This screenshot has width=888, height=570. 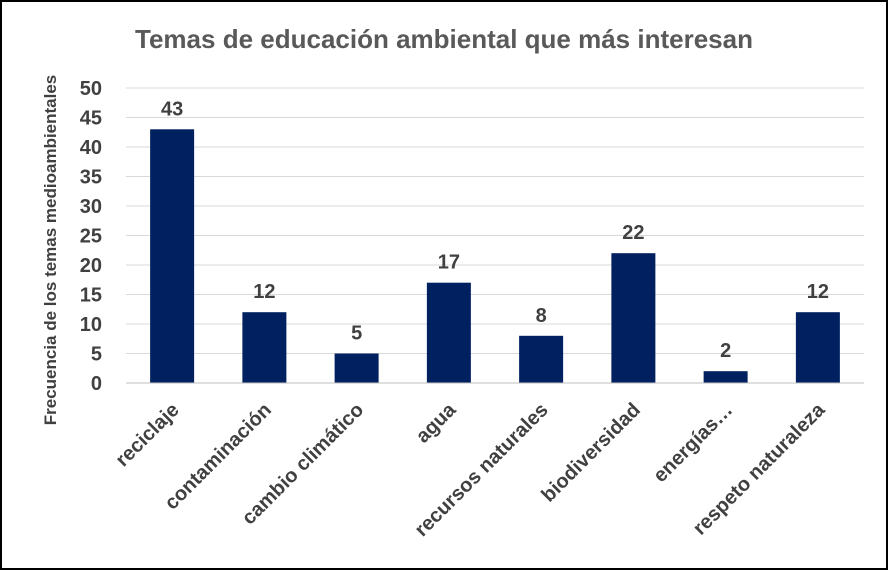 What do you see at coordinates (91, 296) in the screenshot?
I see `y-tick-label: 15` at bounding box center [91, 296].